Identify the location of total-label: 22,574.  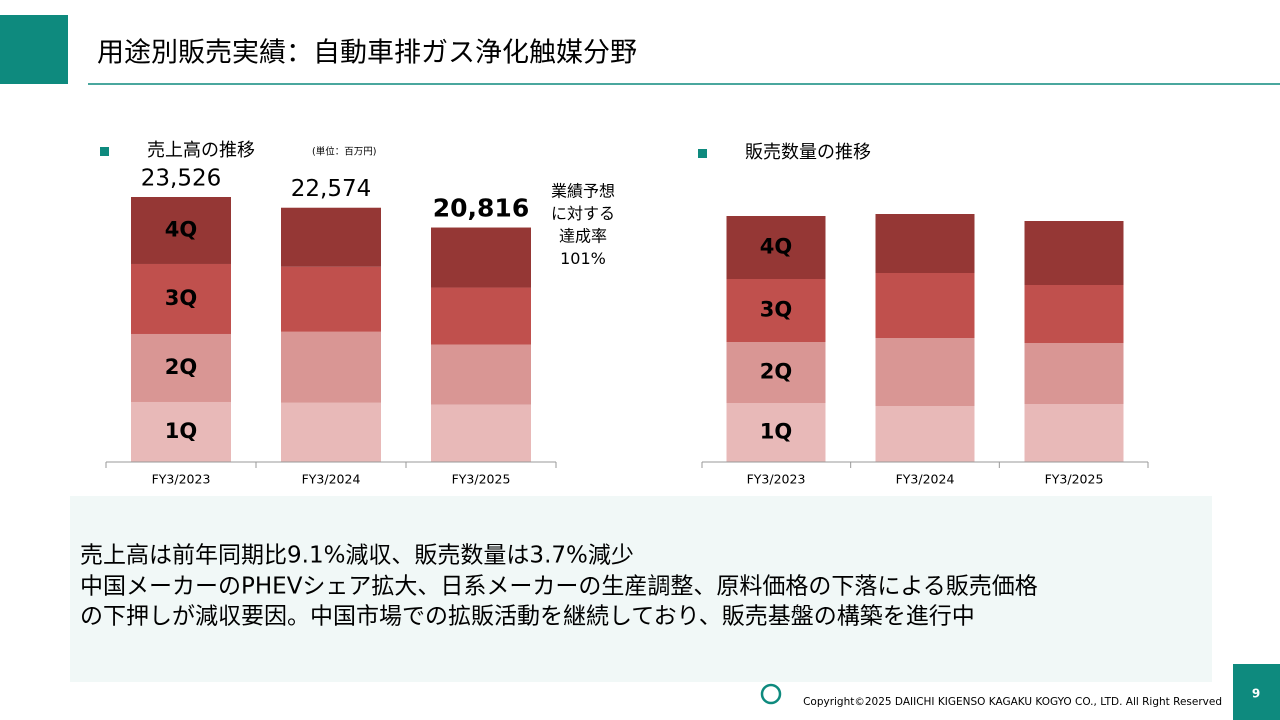
(331, 189).